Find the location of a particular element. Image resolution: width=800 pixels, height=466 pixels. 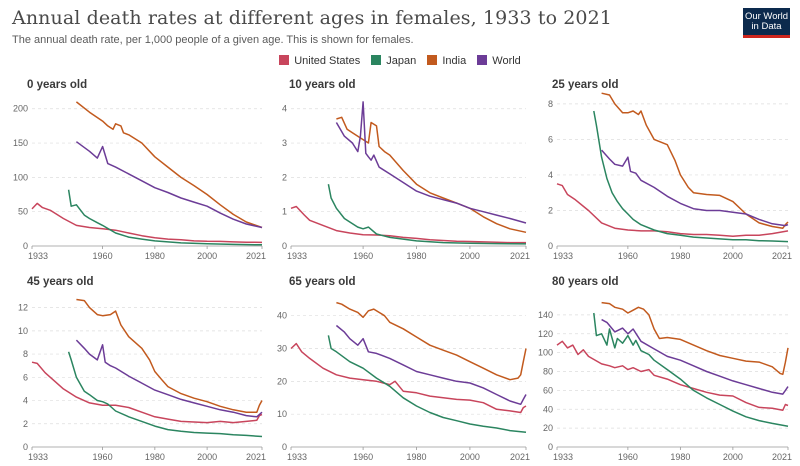

owid-logo: Our World in Data is located at coordinates (766, 23).